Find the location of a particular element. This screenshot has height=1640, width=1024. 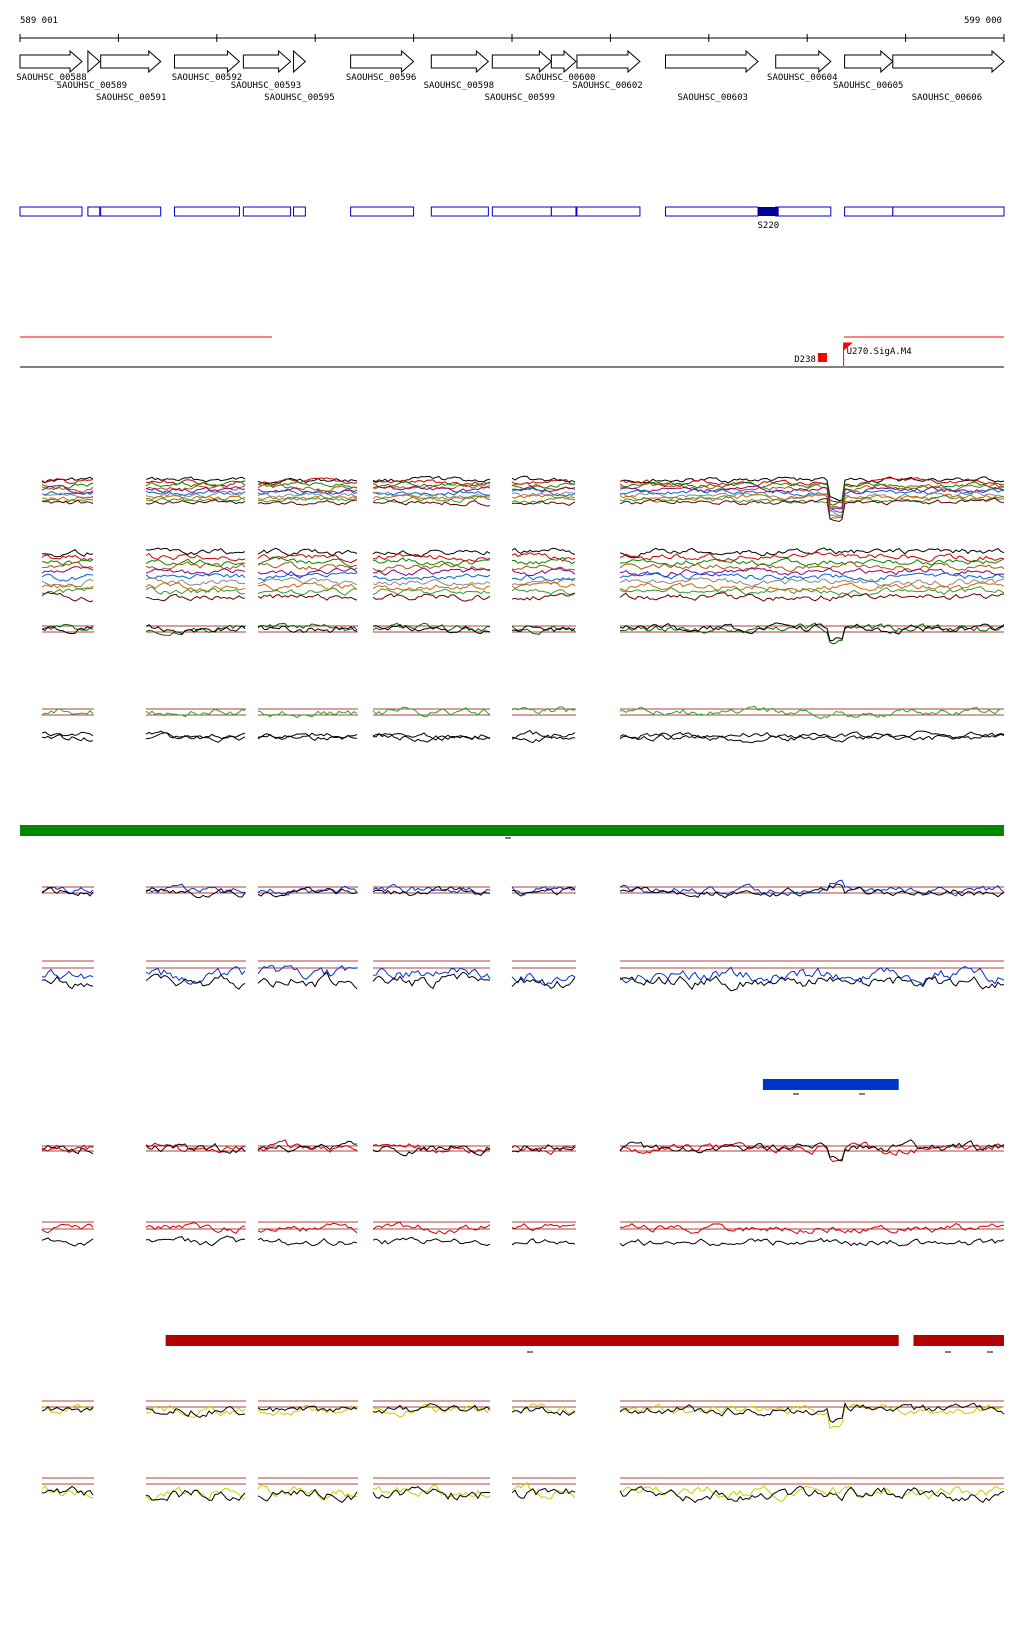

gene-label: SAOUHSC_00588 is located at coordinates (51, 78).